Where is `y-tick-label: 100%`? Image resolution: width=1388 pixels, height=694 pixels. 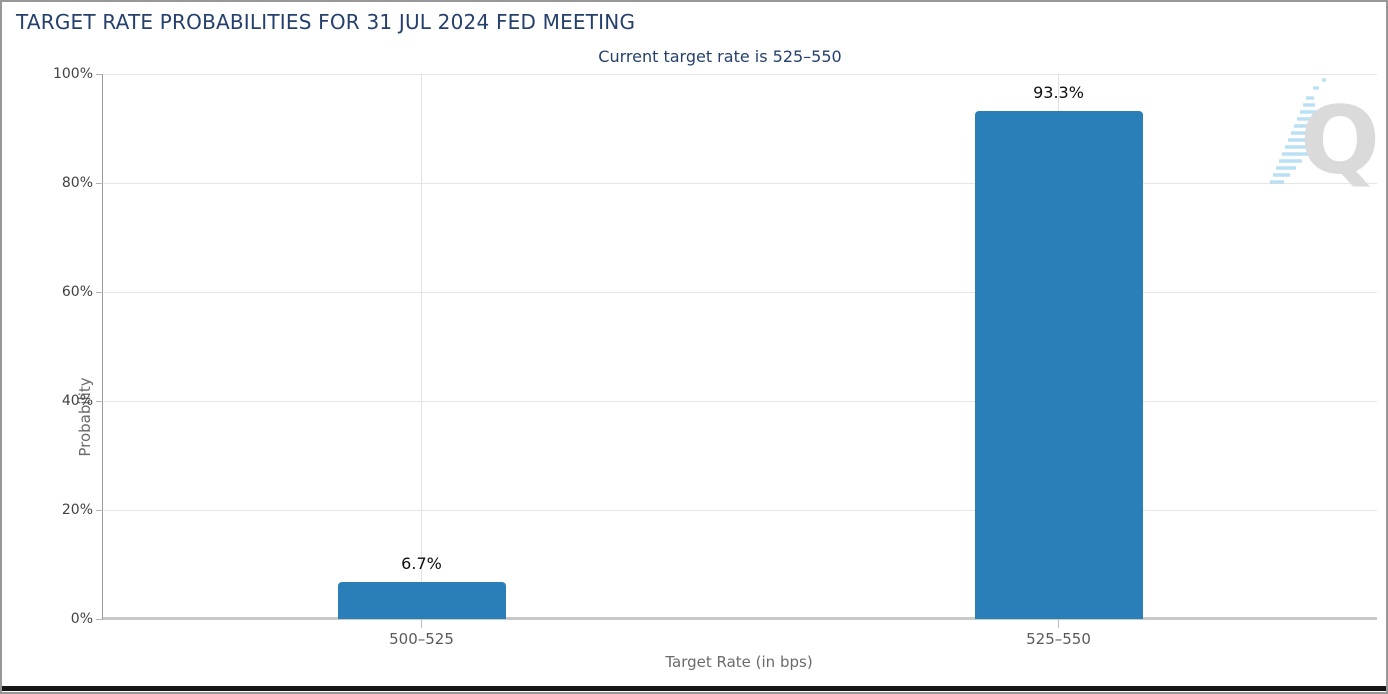
y-tick-label: 100% is located at coordinates (72, 74).